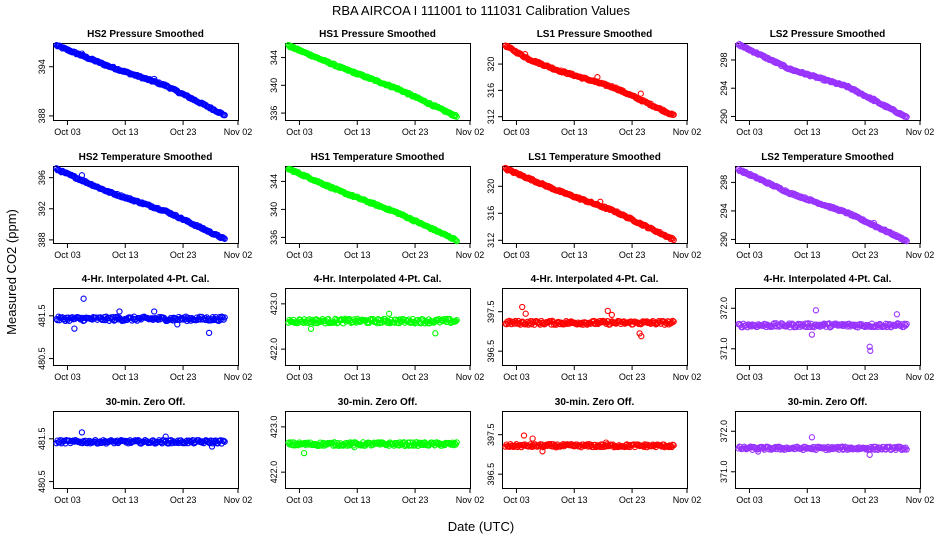 Image resolution: width=936 pixels, height=540 pixels. Describe the element at coordinates (42, 66) in the screenshot. I see `y-tick-label: 394` at that location.